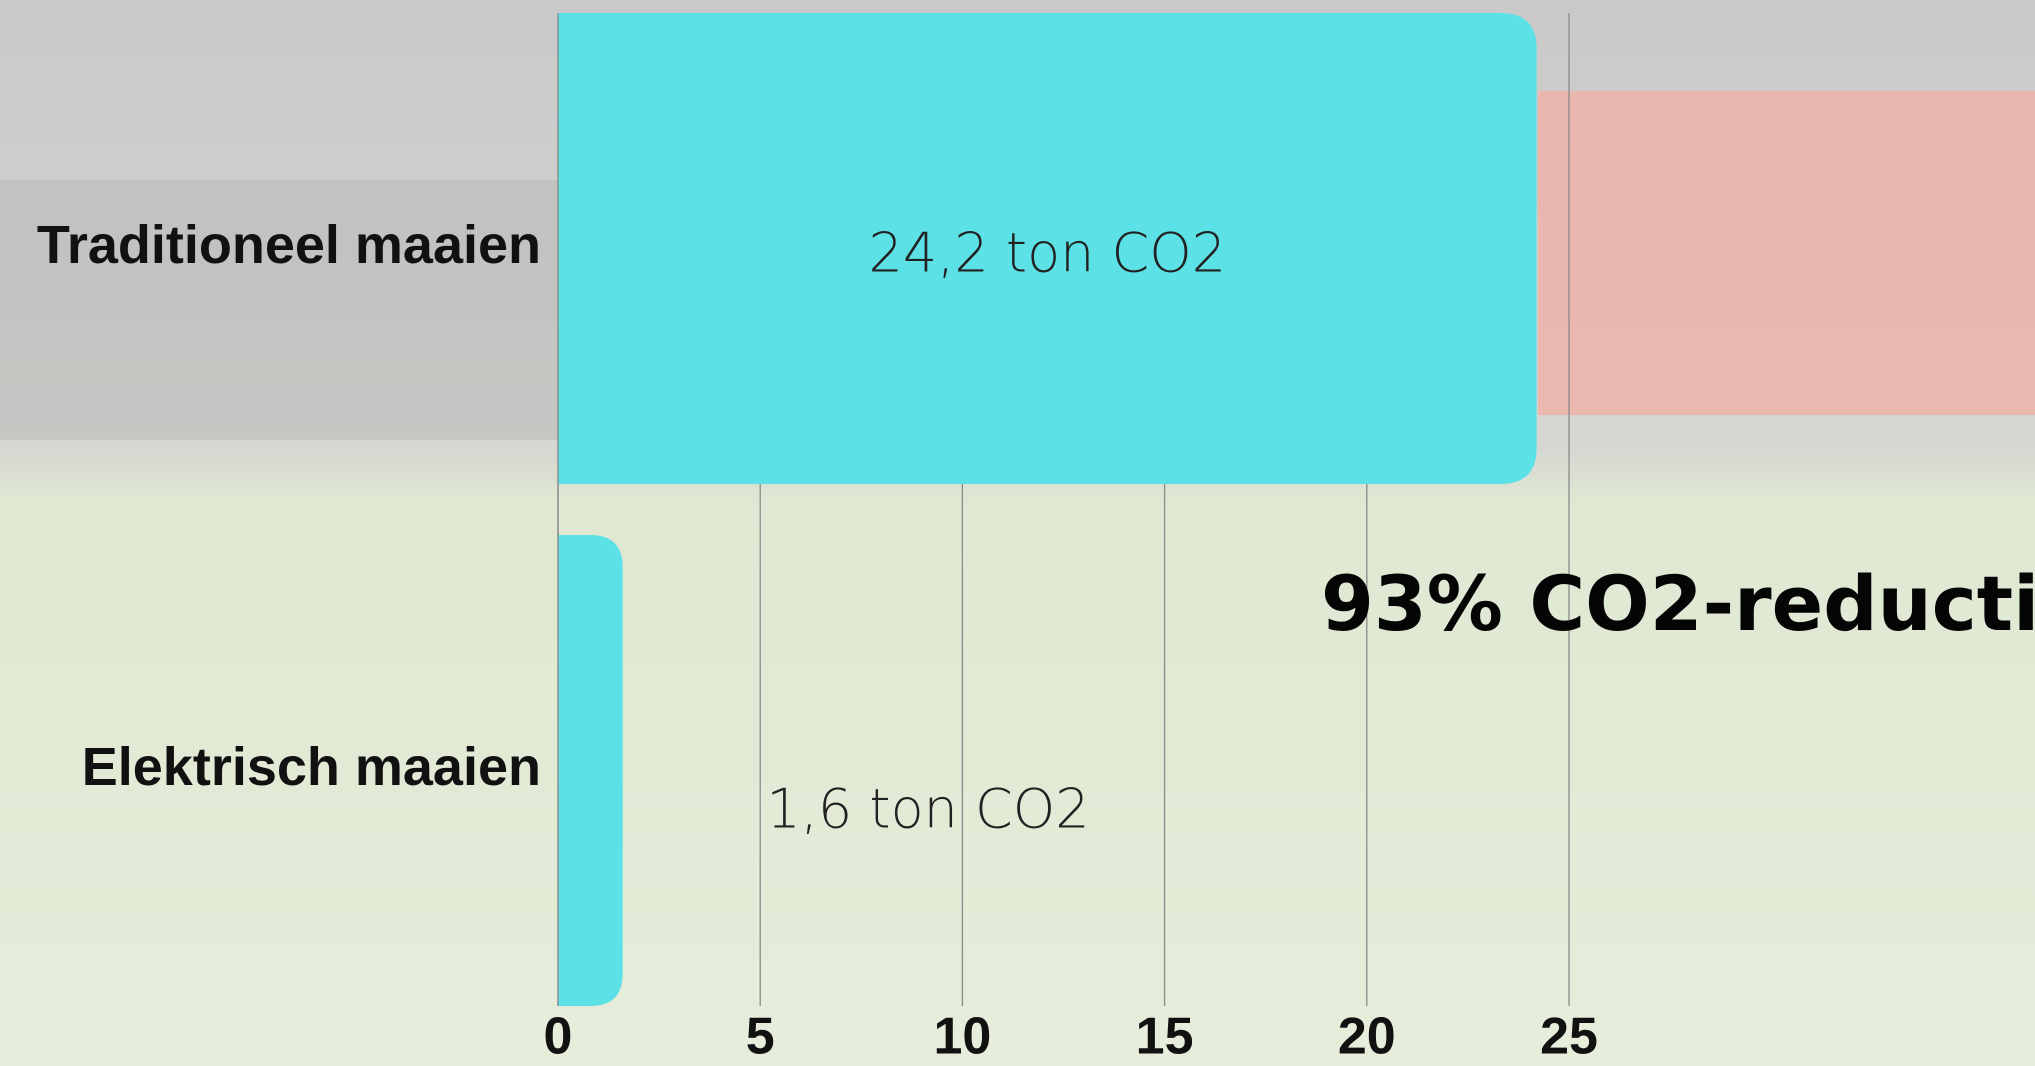 The width and height of the screenshot is (2035, 1066). What do you see at coordinates (760, 1037) in the screenshot?
I see `x-tick-label: 5` at bounding box center [760, 1037].